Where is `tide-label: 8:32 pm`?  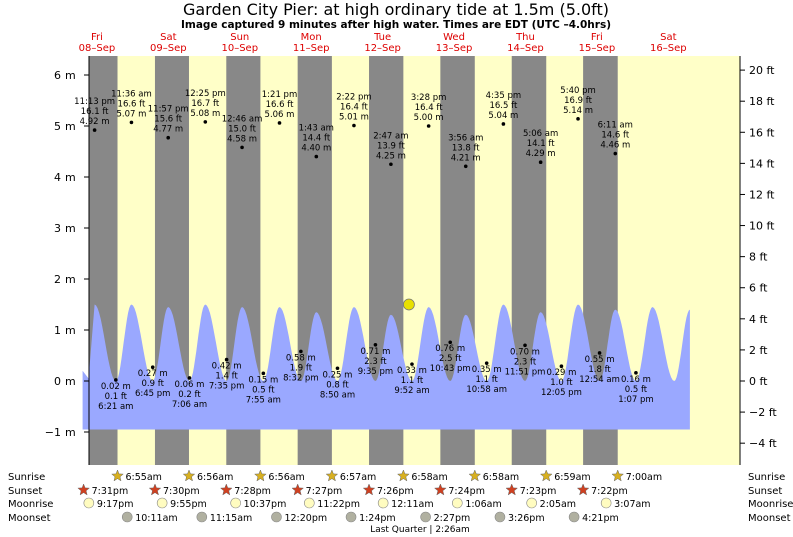 tide-label: 8:32 pm is located at coordinates (300, 378).